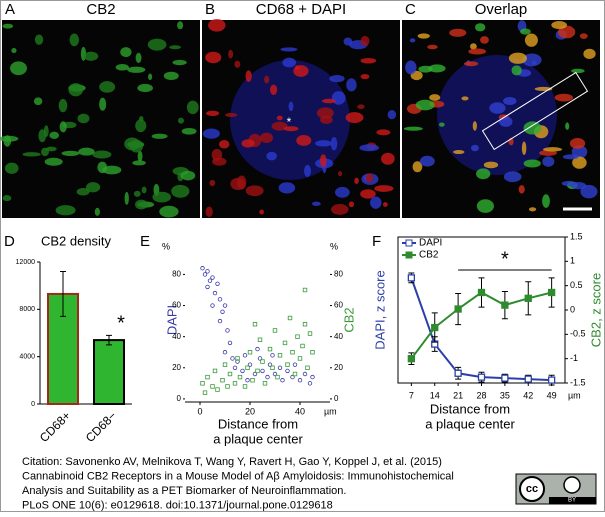 Image resolution: width=605 pixels, height=517 pixels. Describe the element at coordinates (528, 395) in the screenshot. I see `x-tick-label: 42` at that location.